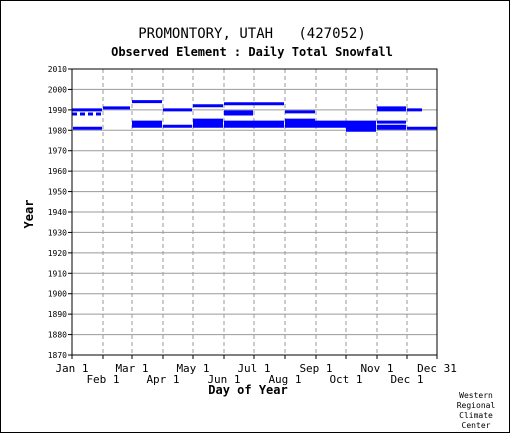 Image resolution: width=510 pixels, height=433 pixels. What do you see at coordinates (437, 368) in the screenshot?
I see `x-tick-label: Dec 31` at bounding box center [437, 368].